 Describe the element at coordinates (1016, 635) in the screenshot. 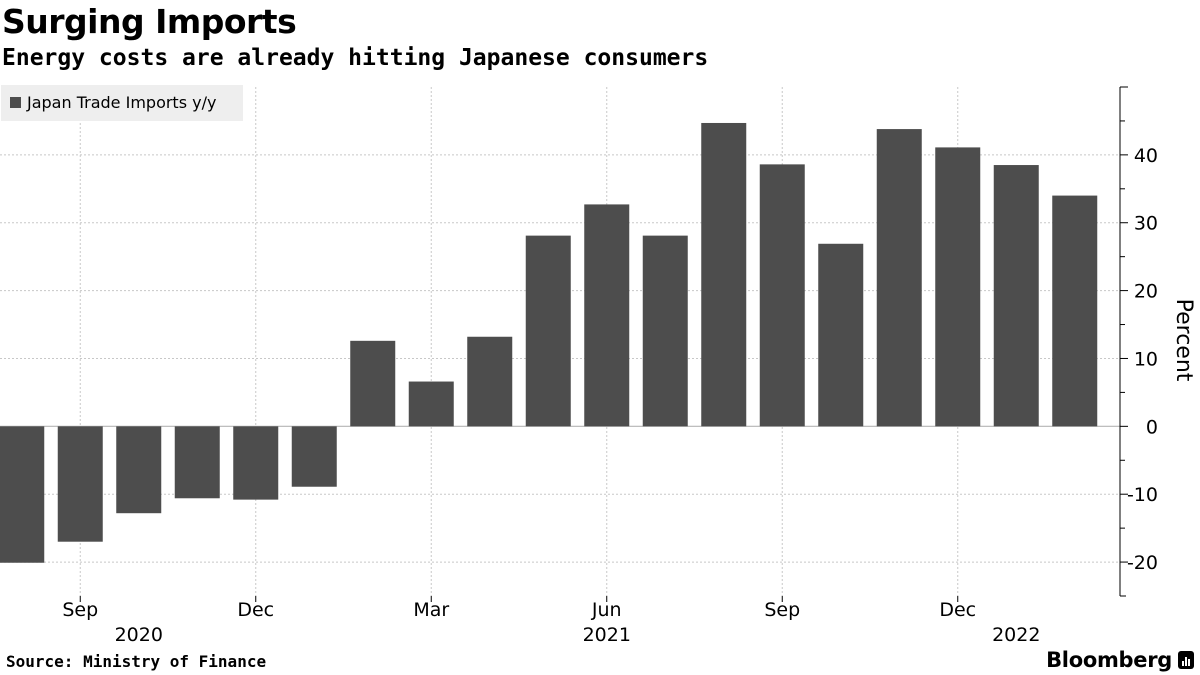

I see `x-year-label: 2022` at that location.